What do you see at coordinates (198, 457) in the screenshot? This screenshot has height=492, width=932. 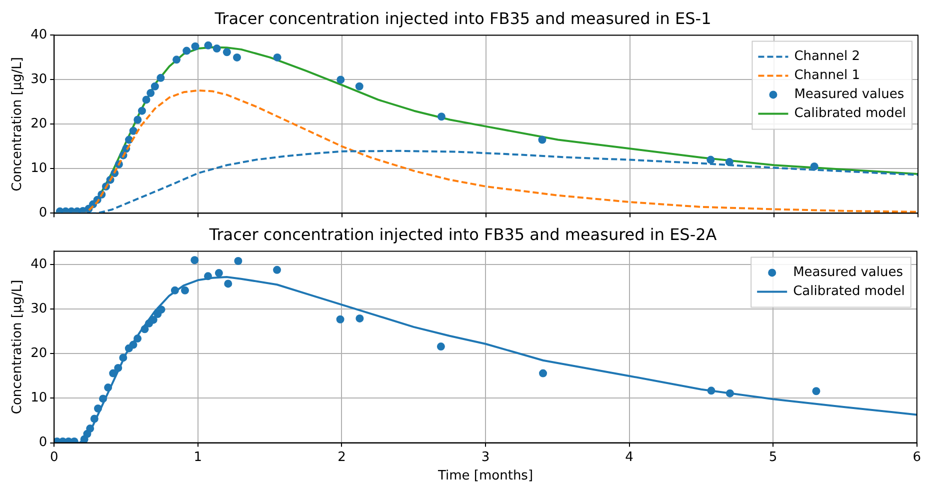 I see `x-tick-label: 1` at bounding box center [198, 457].